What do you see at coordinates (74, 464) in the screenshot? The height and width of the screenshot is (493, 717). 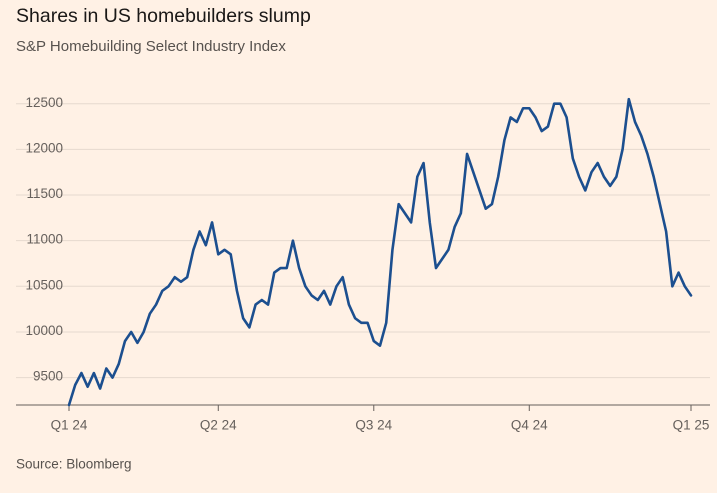 I see `source: Source: Bloomberg` at bounding box center [74, 464].